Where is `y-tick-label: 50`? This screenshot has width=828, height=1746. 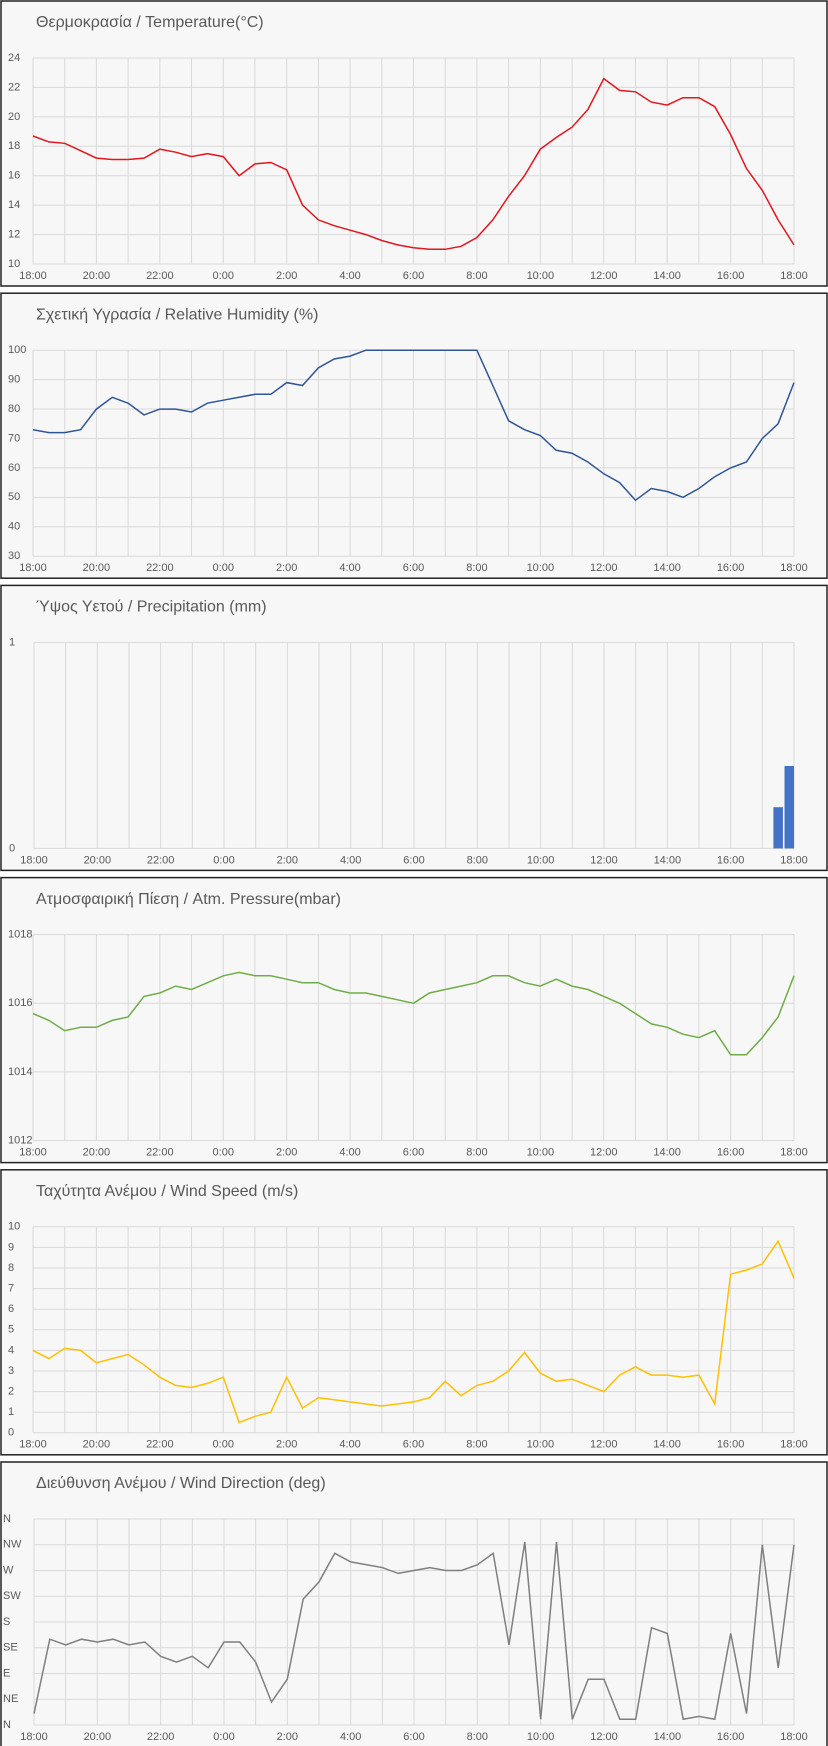 y-tick-label: 50 is located at coordinates (14, 497).